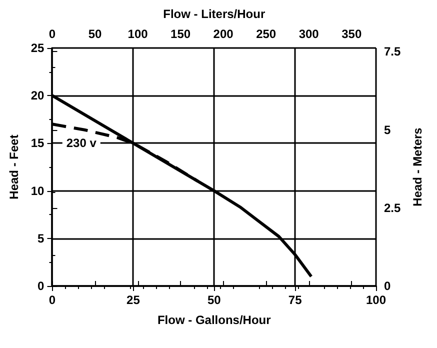 The height and width of the screenshot is (348, 437). I want to click on y-axis-title: Head - Feet, so click(14, 167).